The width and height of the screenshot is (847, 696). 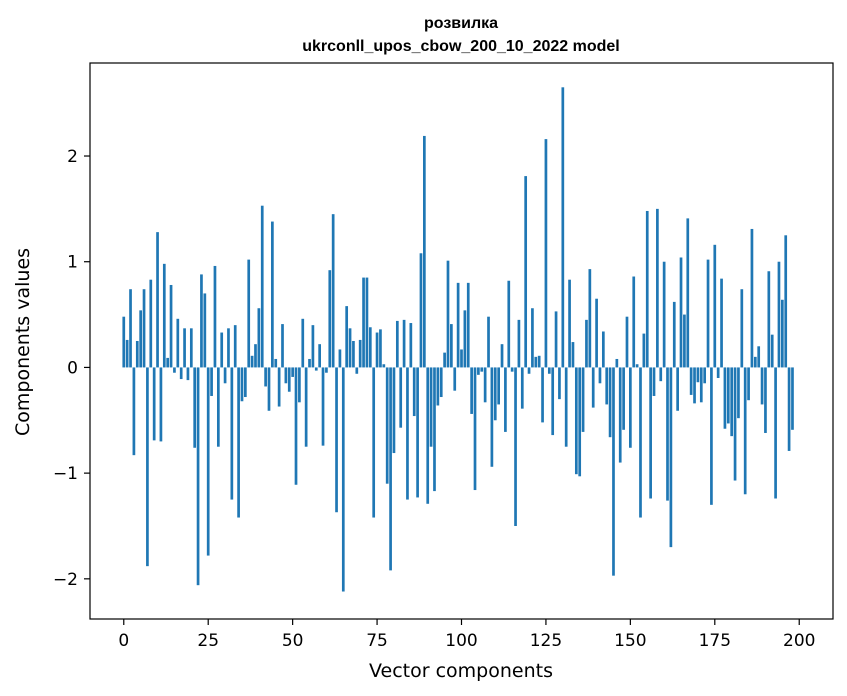 What do you see at coordinates (71, 368) in the screenshot?
I see `y-axis: −2 −1 0 1 2` at bounding box center [71, 368].